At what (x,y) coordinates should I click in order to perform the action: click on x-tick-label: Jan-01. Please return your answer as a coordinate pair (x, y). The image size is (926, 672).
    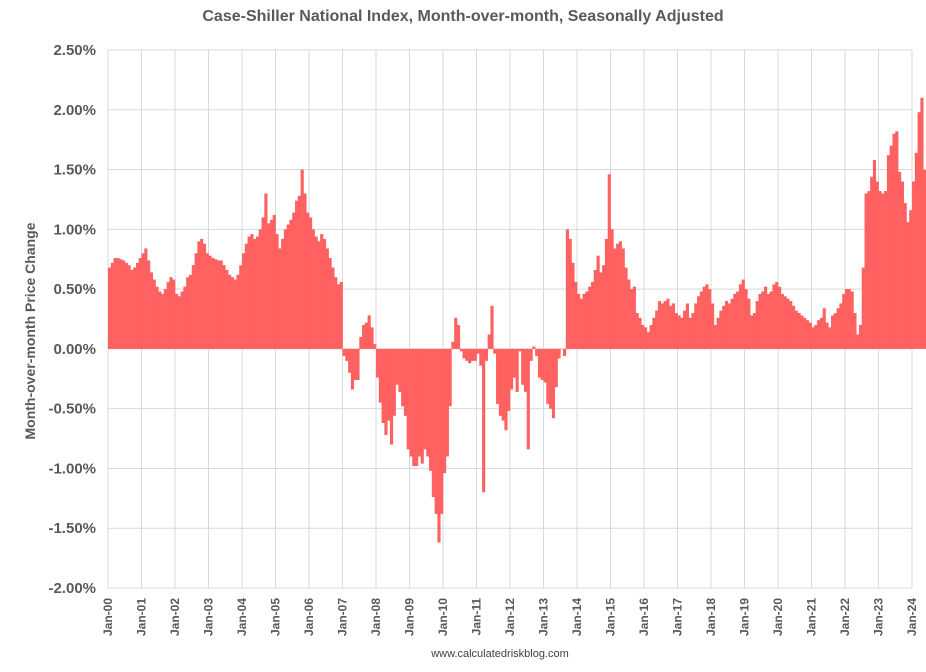
    Looking at the image, I should click on (142, 617).